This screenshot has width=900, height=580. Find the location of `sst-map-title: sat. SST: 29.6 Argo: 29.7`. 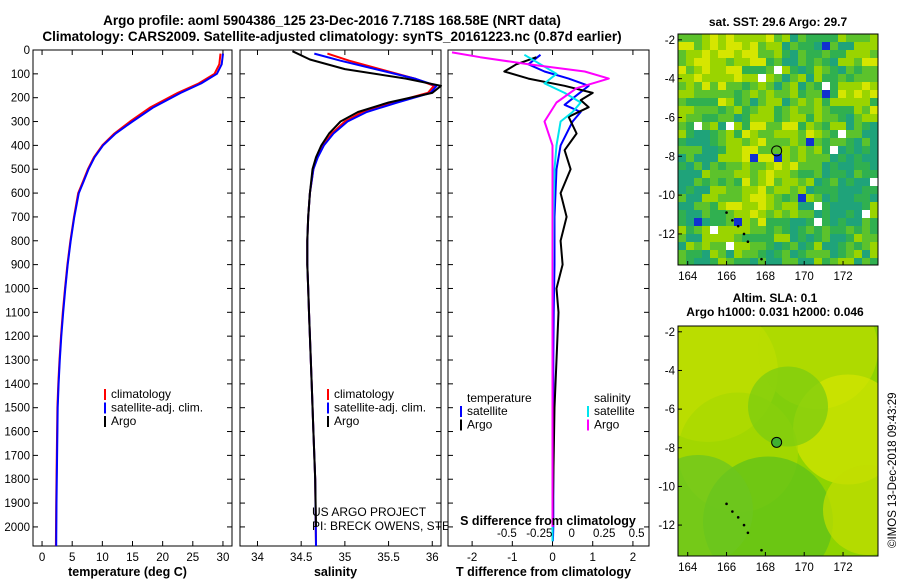

sst-map-title: sat. SST: 29.6 Argo: 29.7 is located at coordinates (778, 22).